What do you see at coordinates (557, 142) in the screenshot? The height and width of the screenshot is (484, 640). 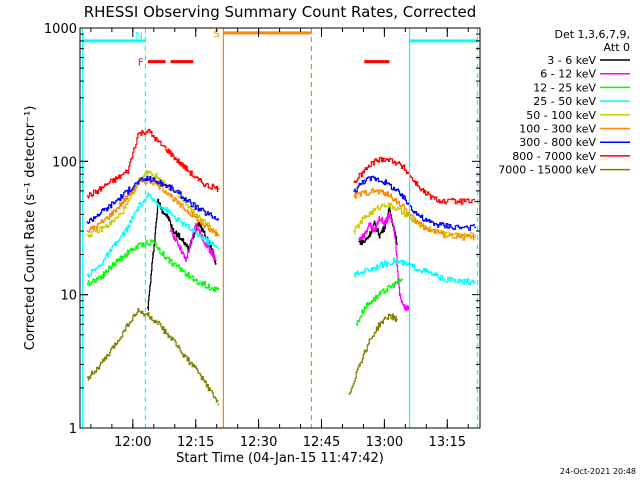 I see `legend-label: 300 - 800 keV` at bounding box center [557, 142].